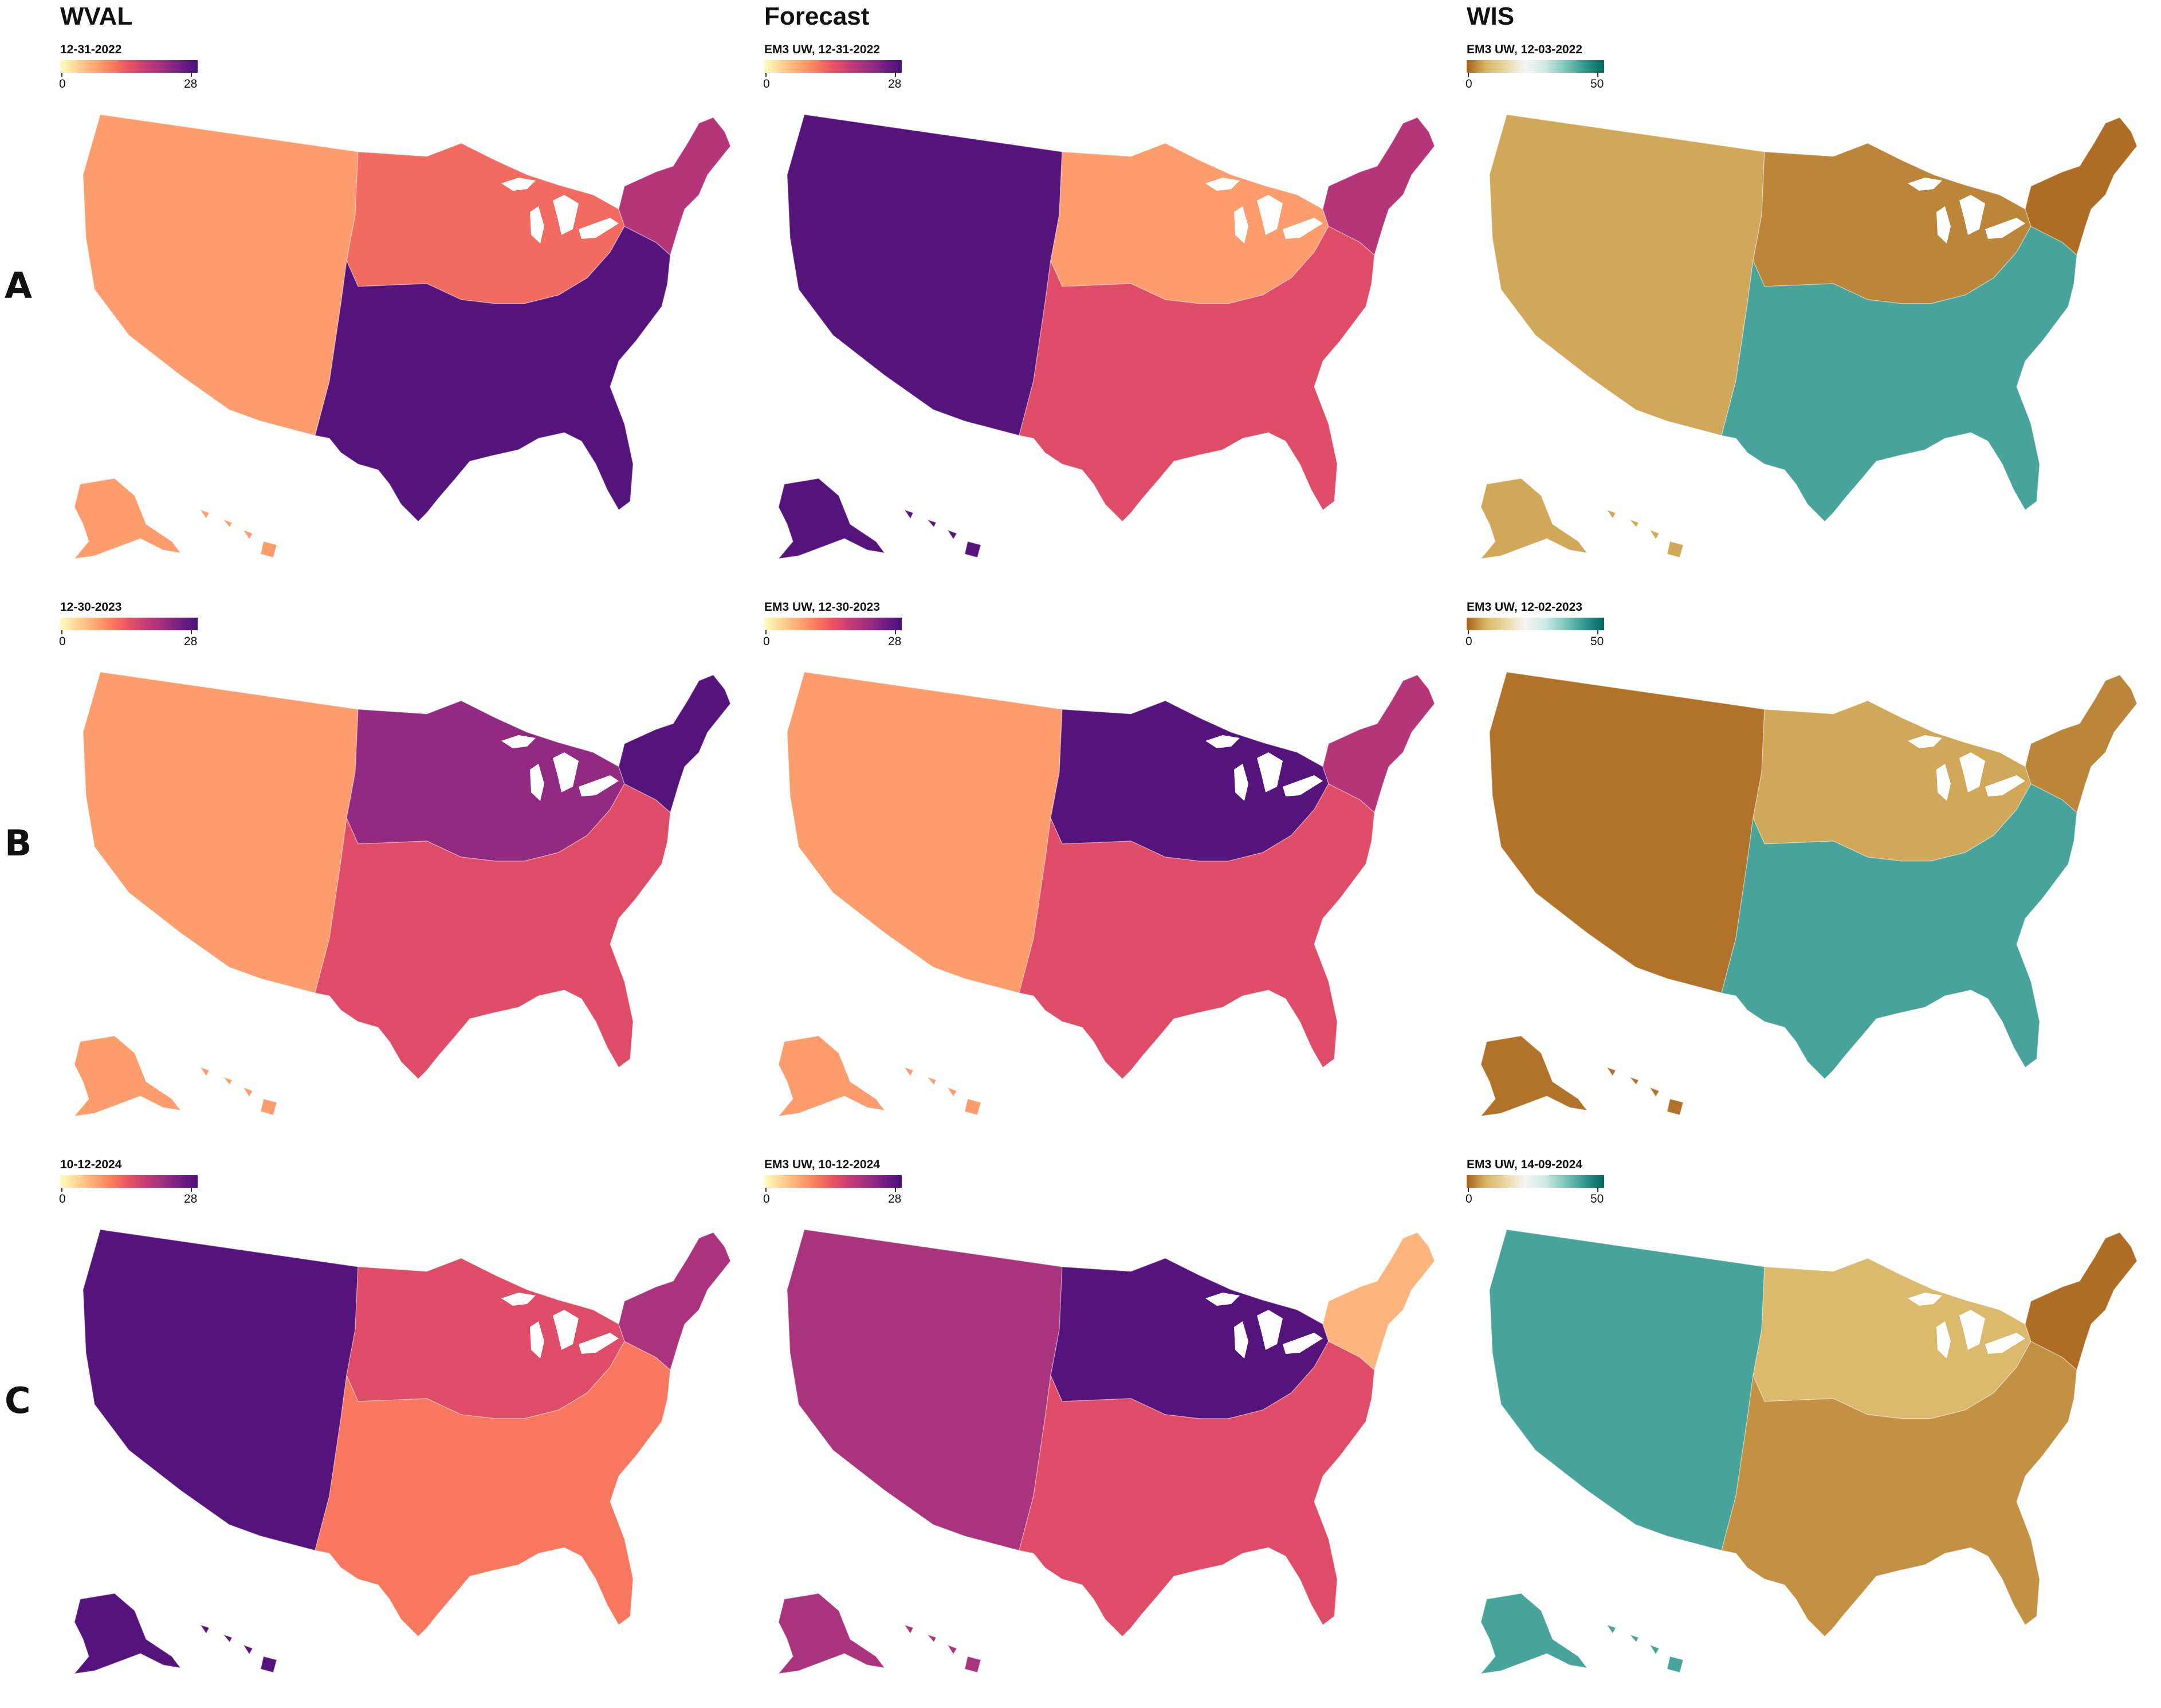  Describe the element at coordinates (822, 1164) in the screenshot. I see `legend-title: EM3 UW, 10-12-2024` at that location.